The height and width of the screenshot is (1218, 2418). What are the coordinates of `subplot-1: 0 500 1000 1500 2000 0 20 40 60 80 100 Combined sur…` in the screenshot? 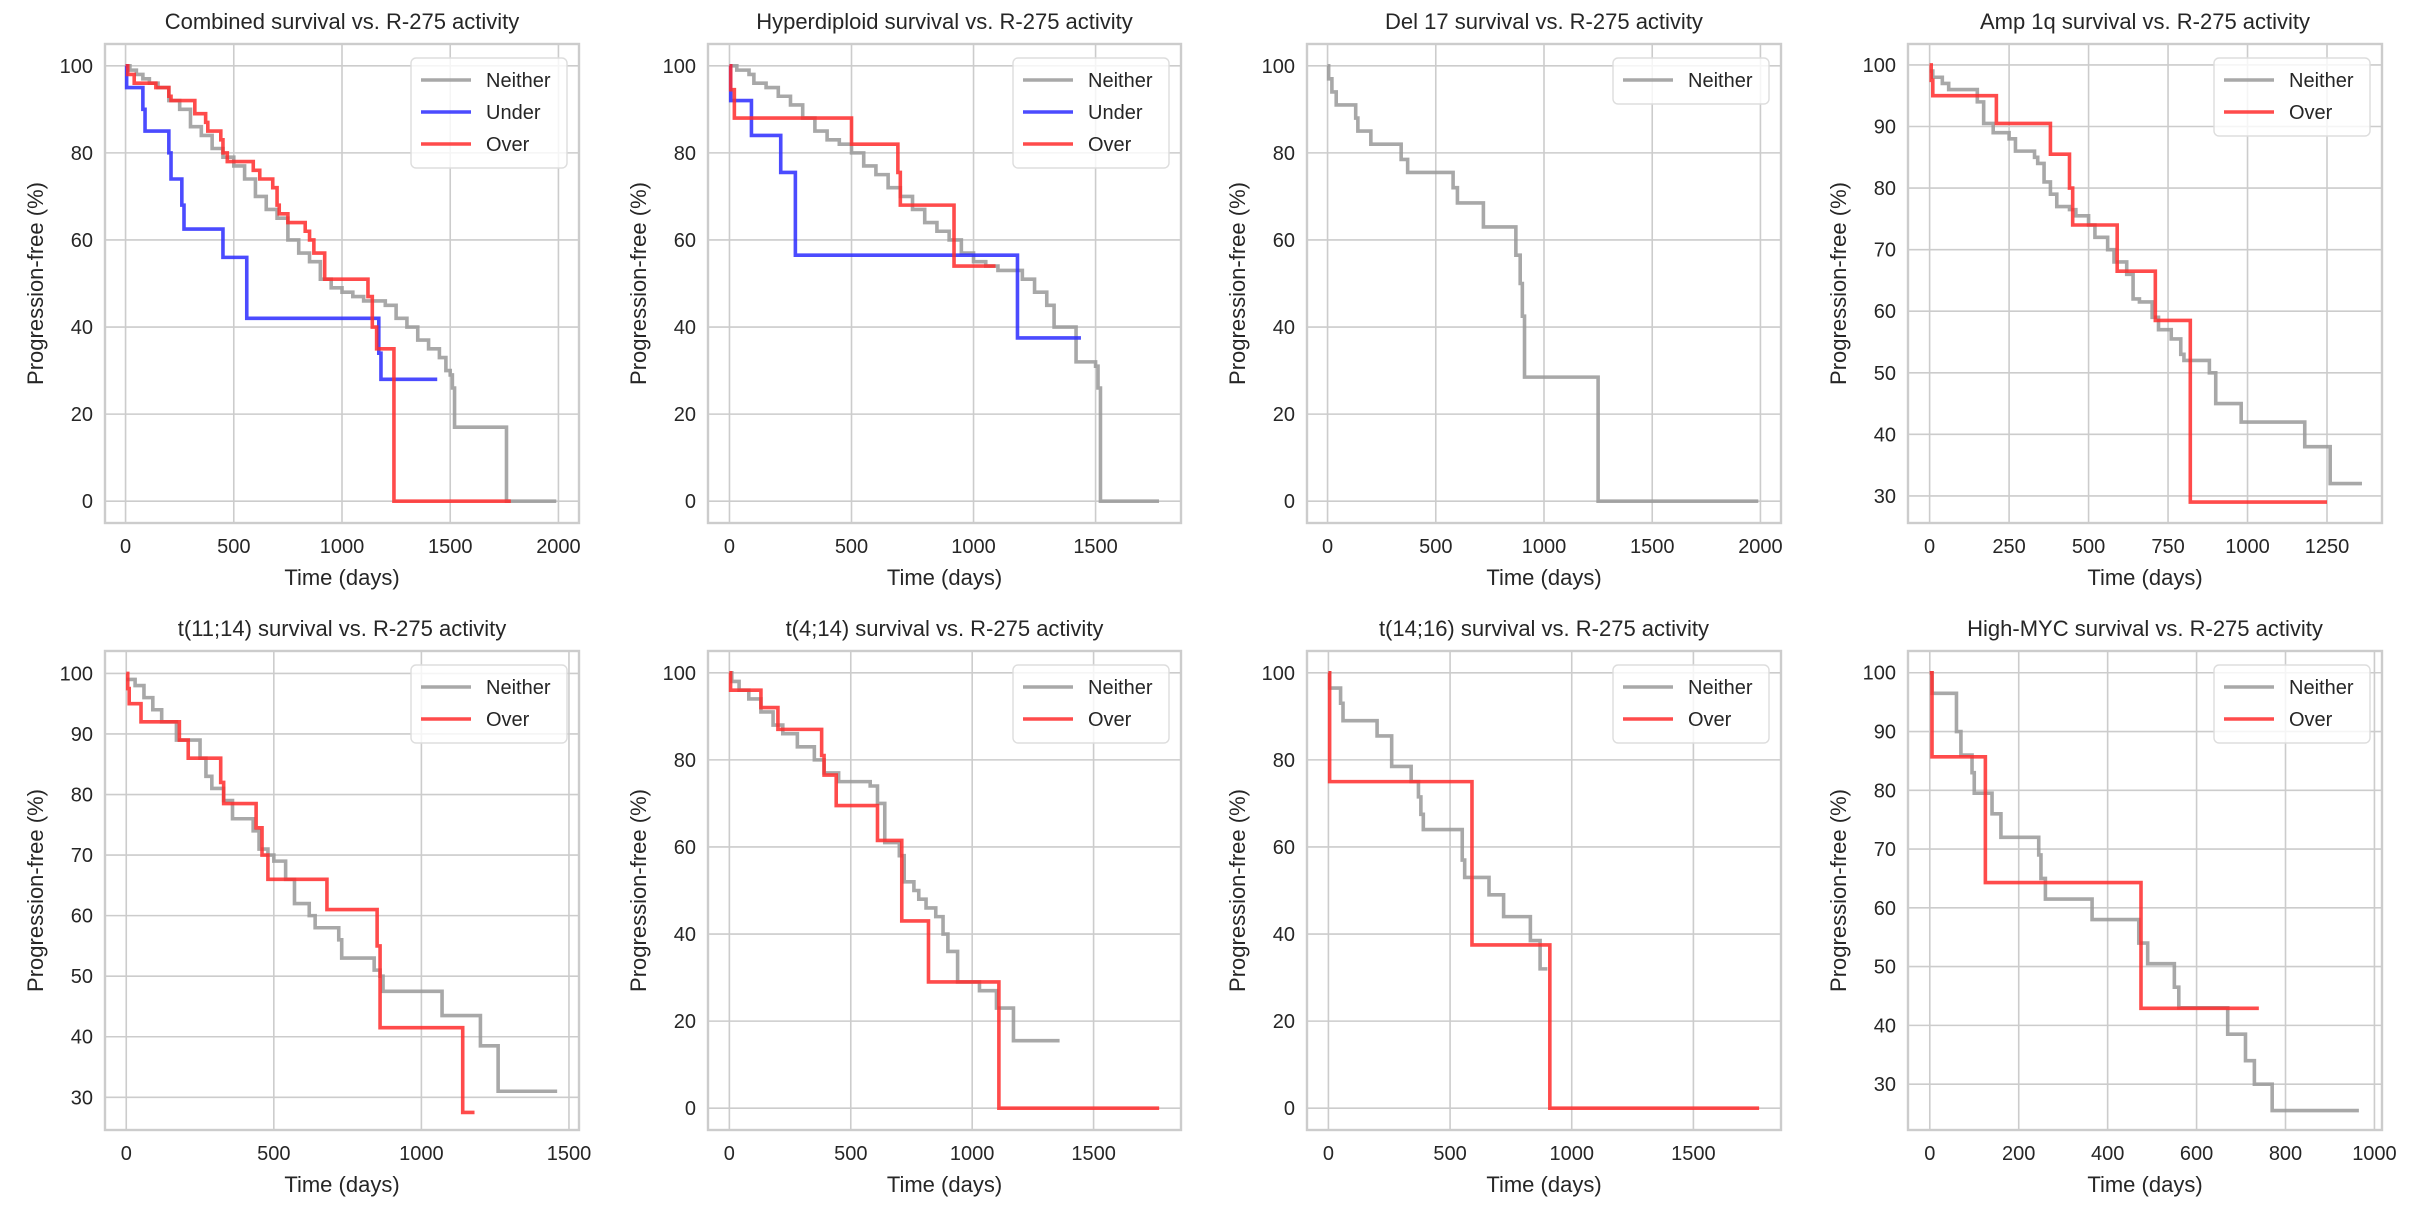 It's located at (302, 299).